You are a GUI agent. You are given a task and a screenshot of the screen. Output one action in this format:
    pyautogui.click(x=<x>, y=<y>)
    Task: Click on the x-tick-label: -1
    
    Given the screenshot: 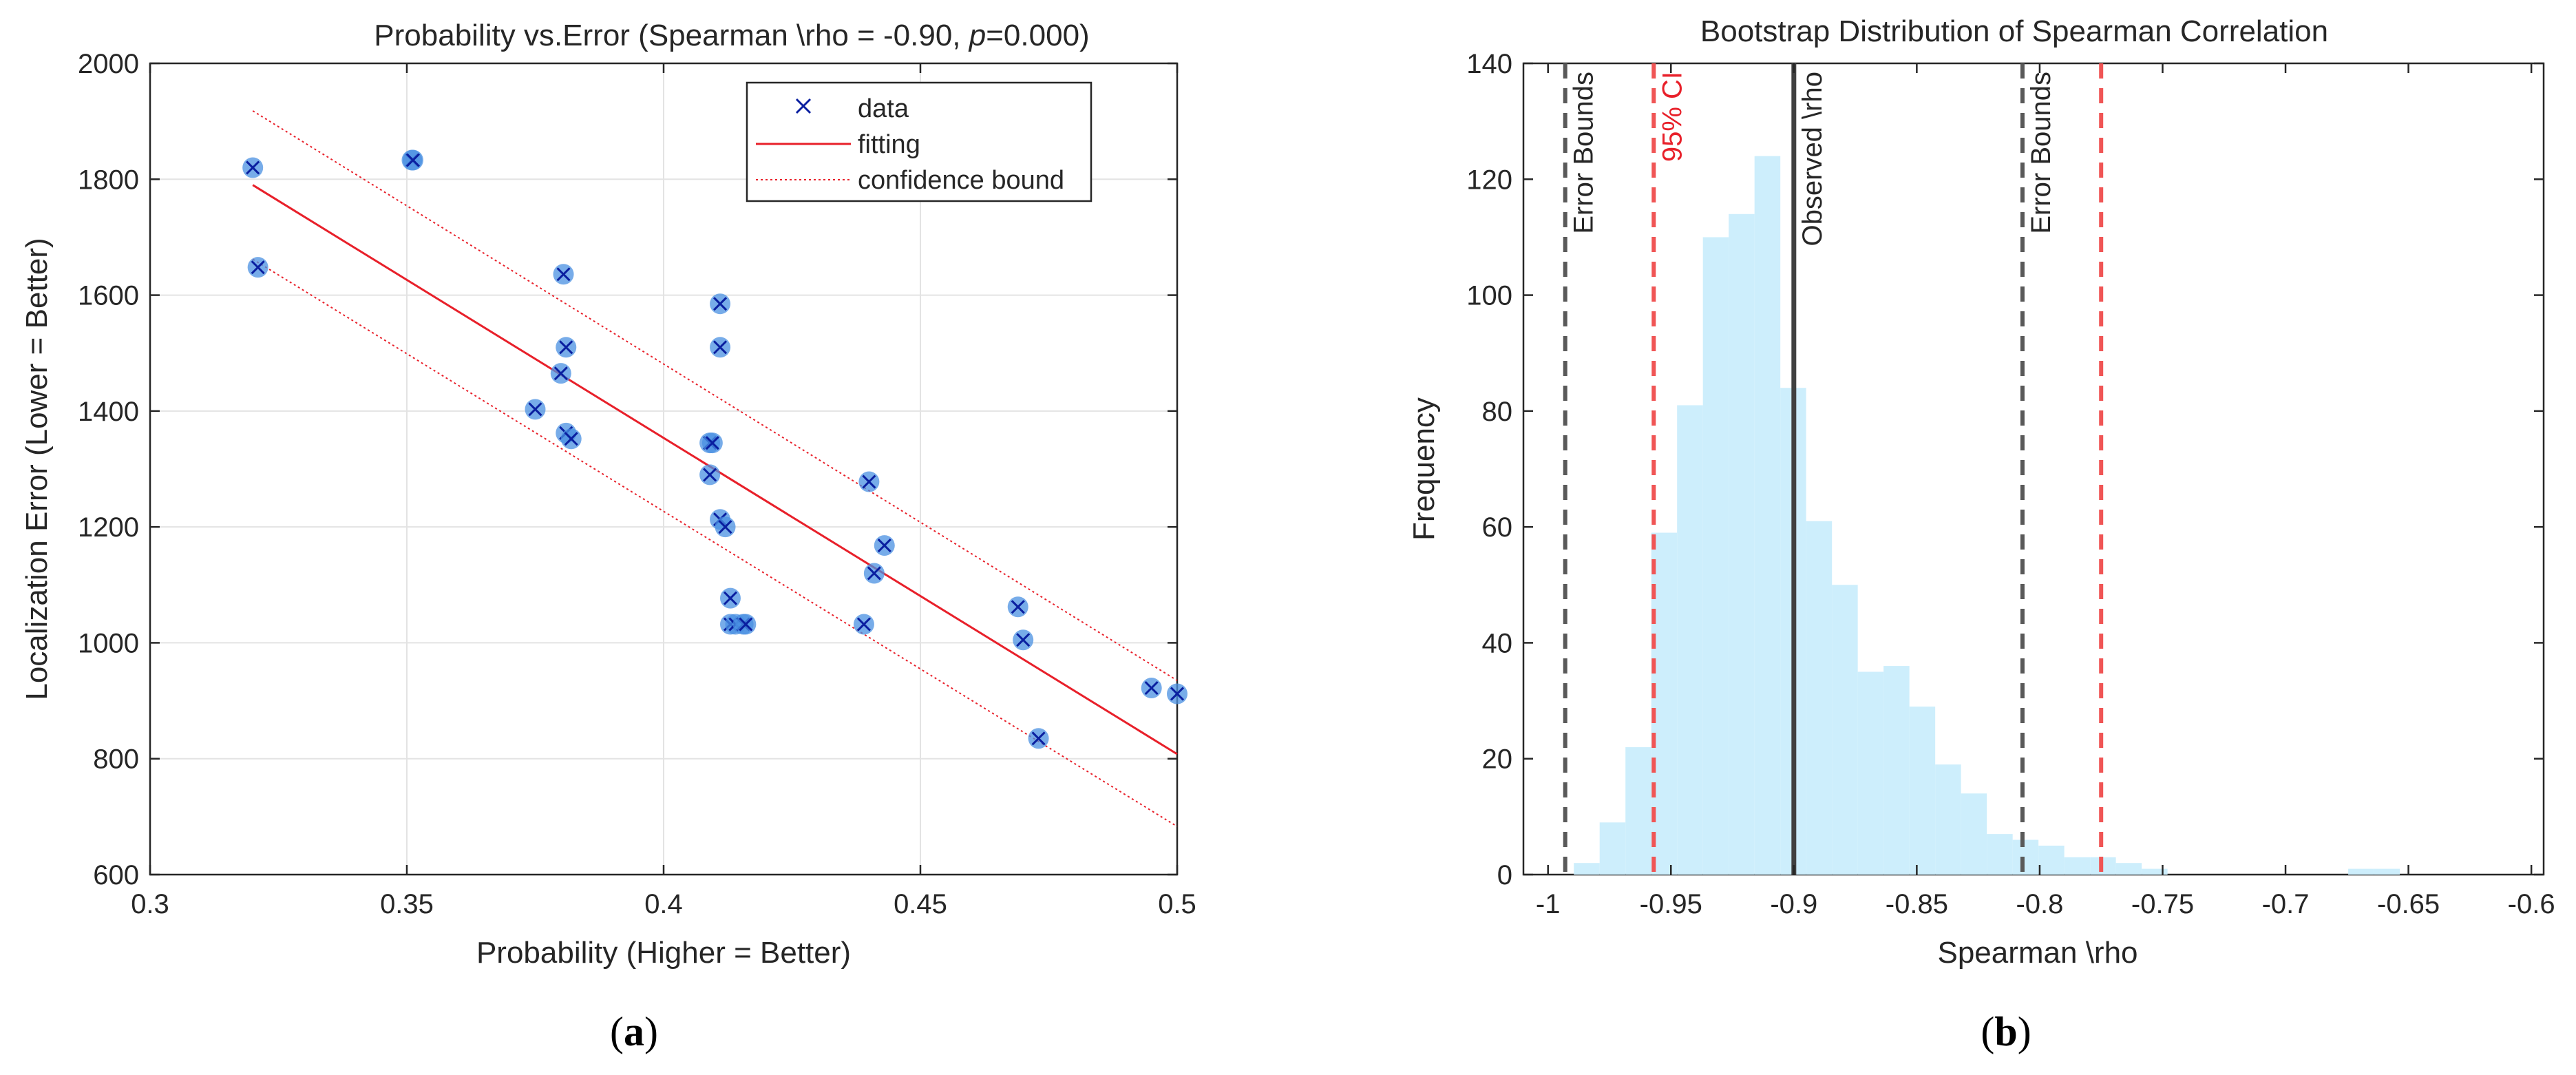 What is the action you would take?
    pyautogui.click(x=1549, y=904)
    